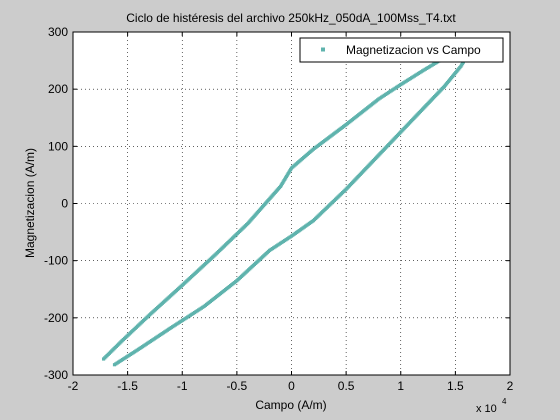  I want to click on y-tick-label: -200, so click(56, 318).